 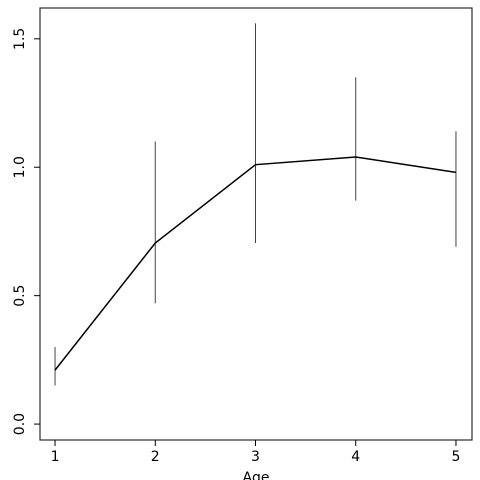 I want to click on x-axis-label: Age, so click(x=255, y=475).